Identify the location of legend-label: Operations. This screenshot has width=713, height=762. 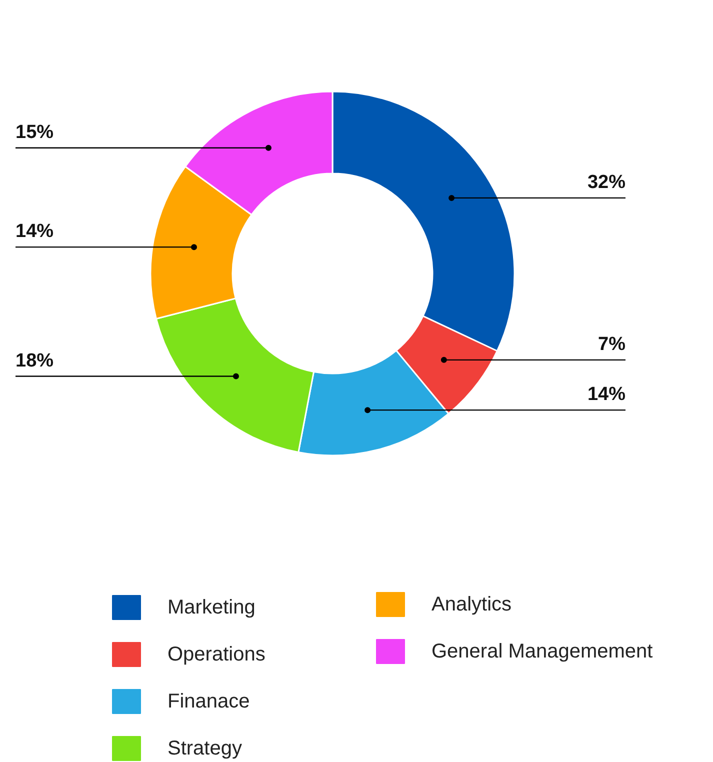
(217, 655).